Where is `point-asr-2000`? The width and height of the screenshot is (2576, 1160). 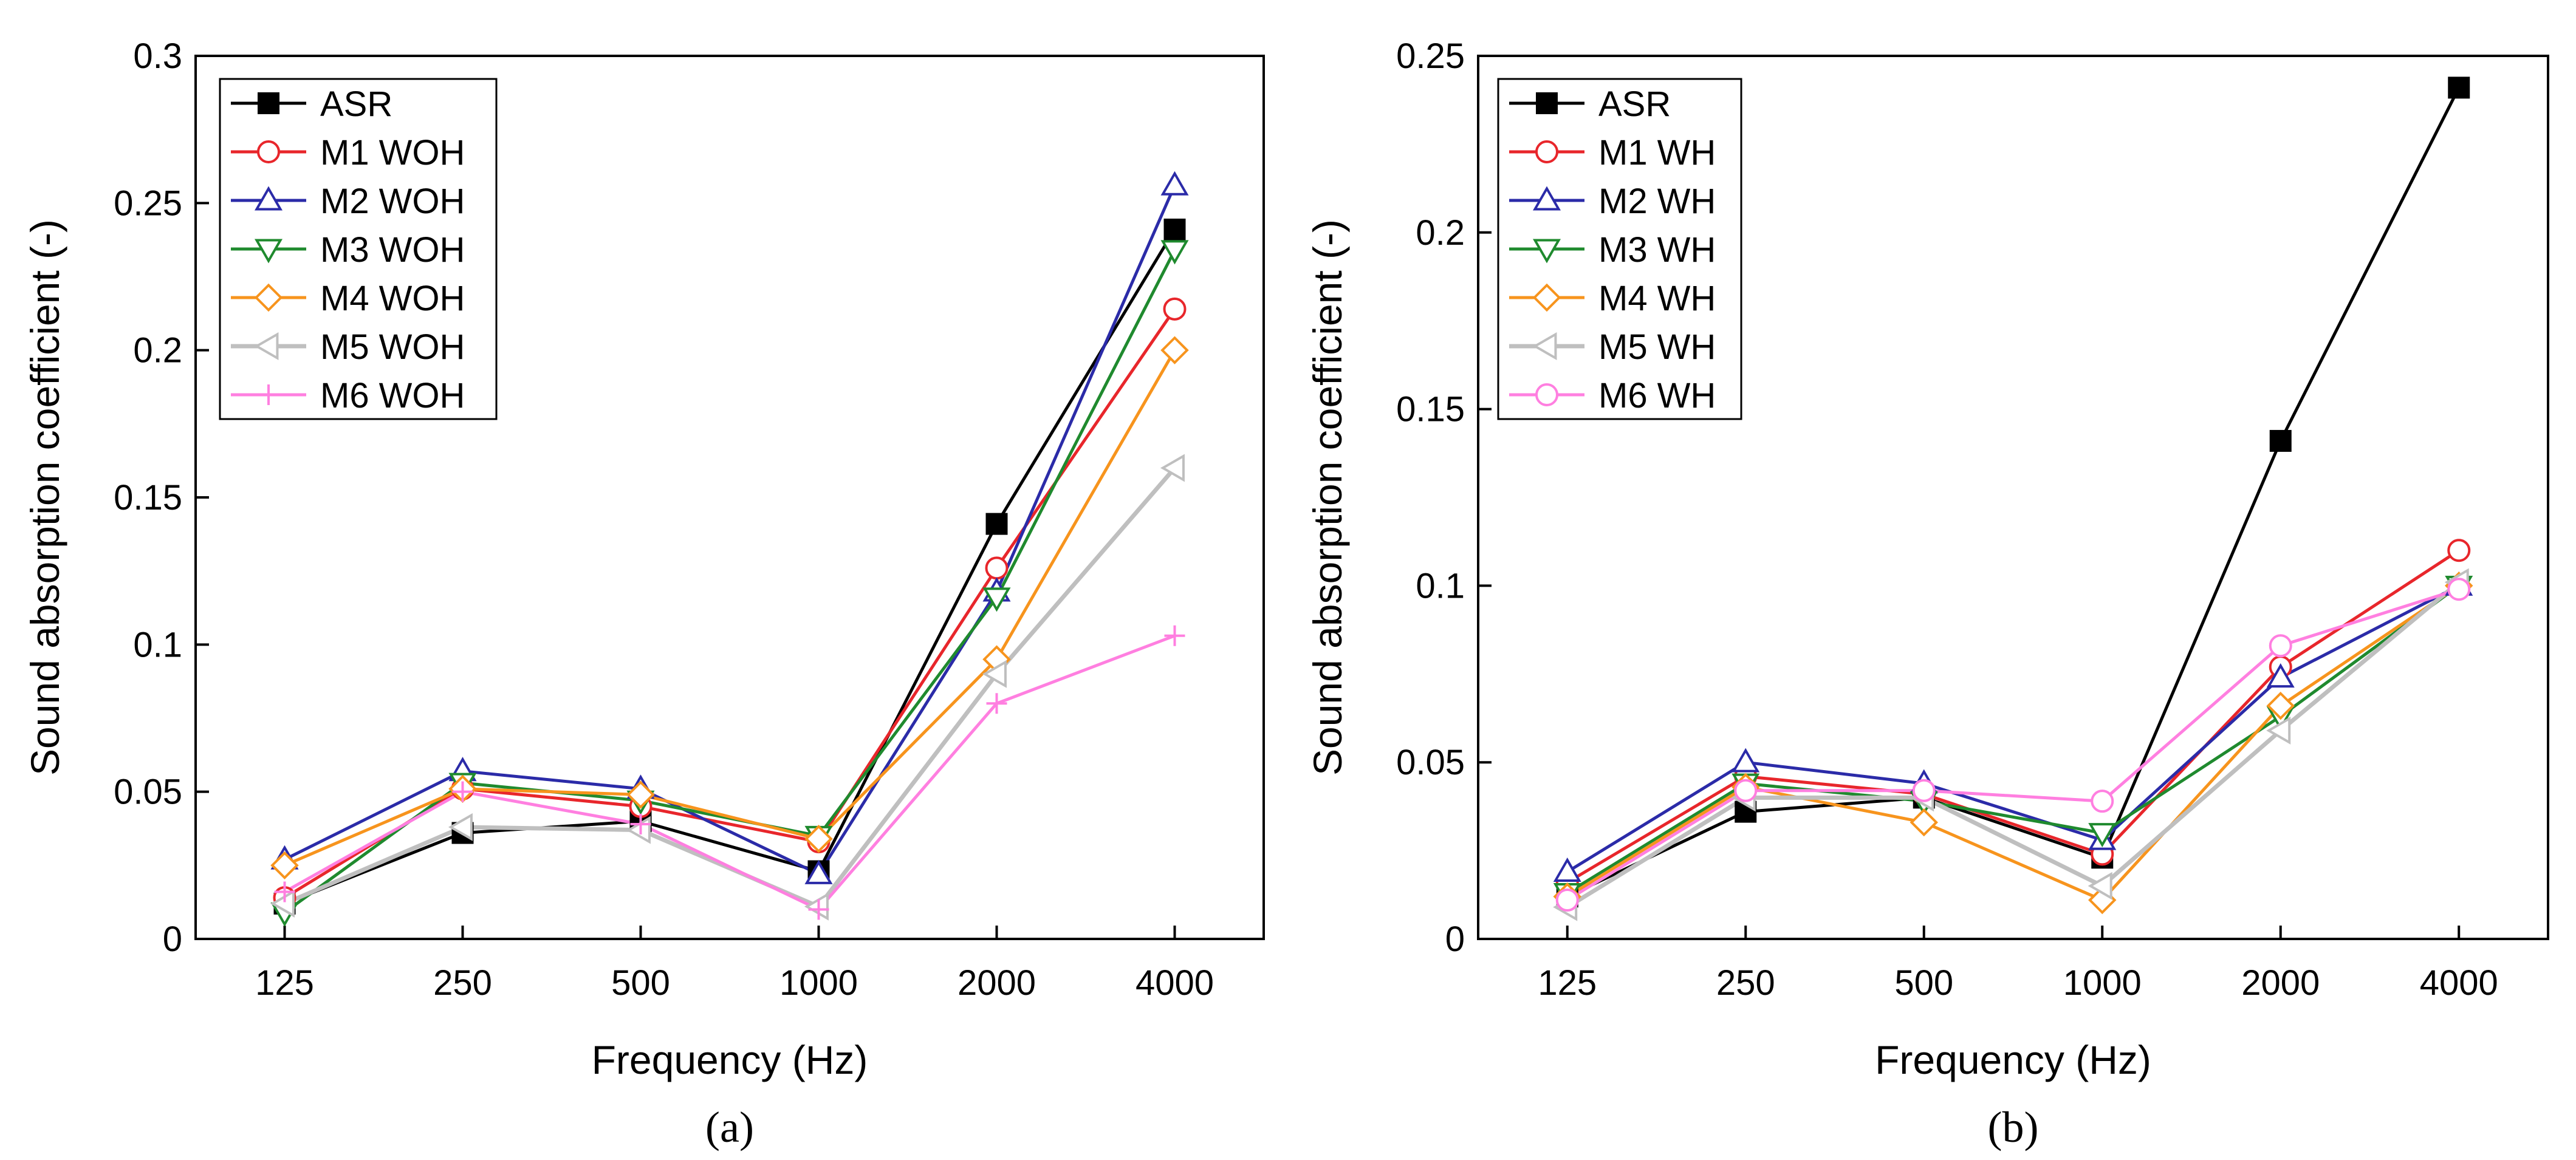
point-asr-2000 is located at coordinates (996, 524).